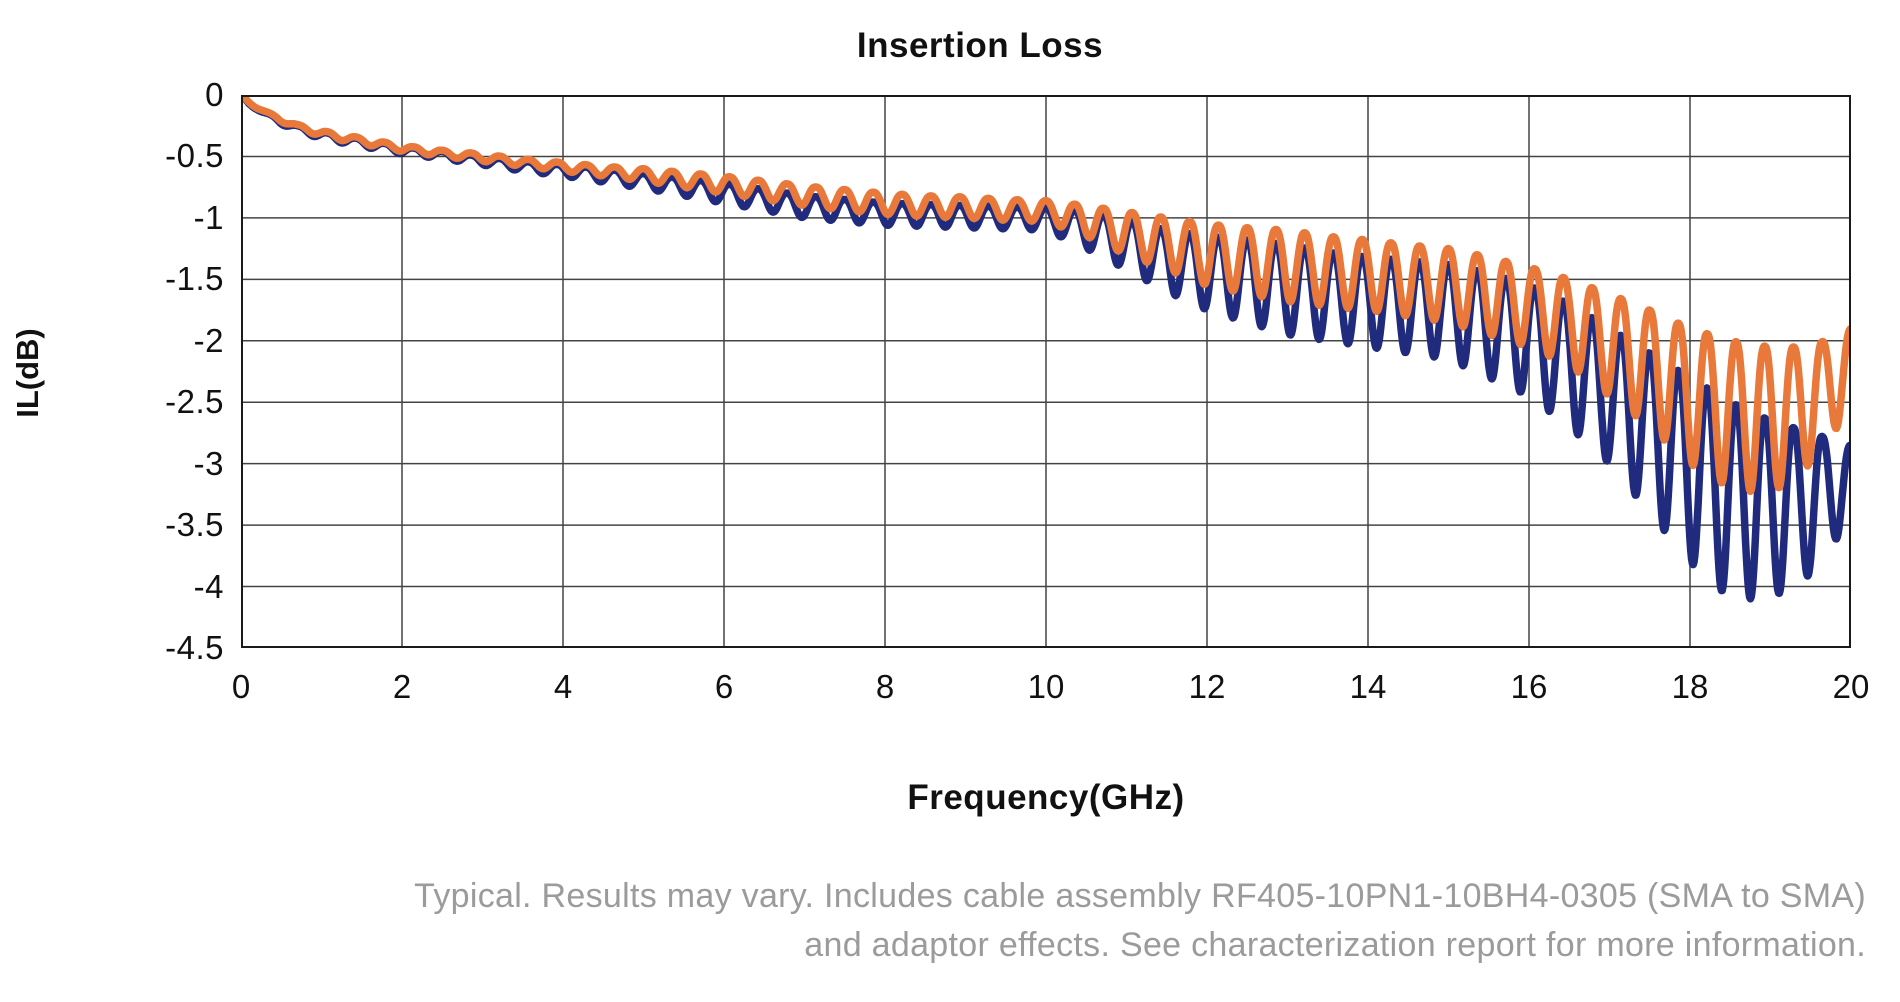 This screenshot has height=1002, width=1900. I want to click on x-tick-label: 8, so click(885, 686).